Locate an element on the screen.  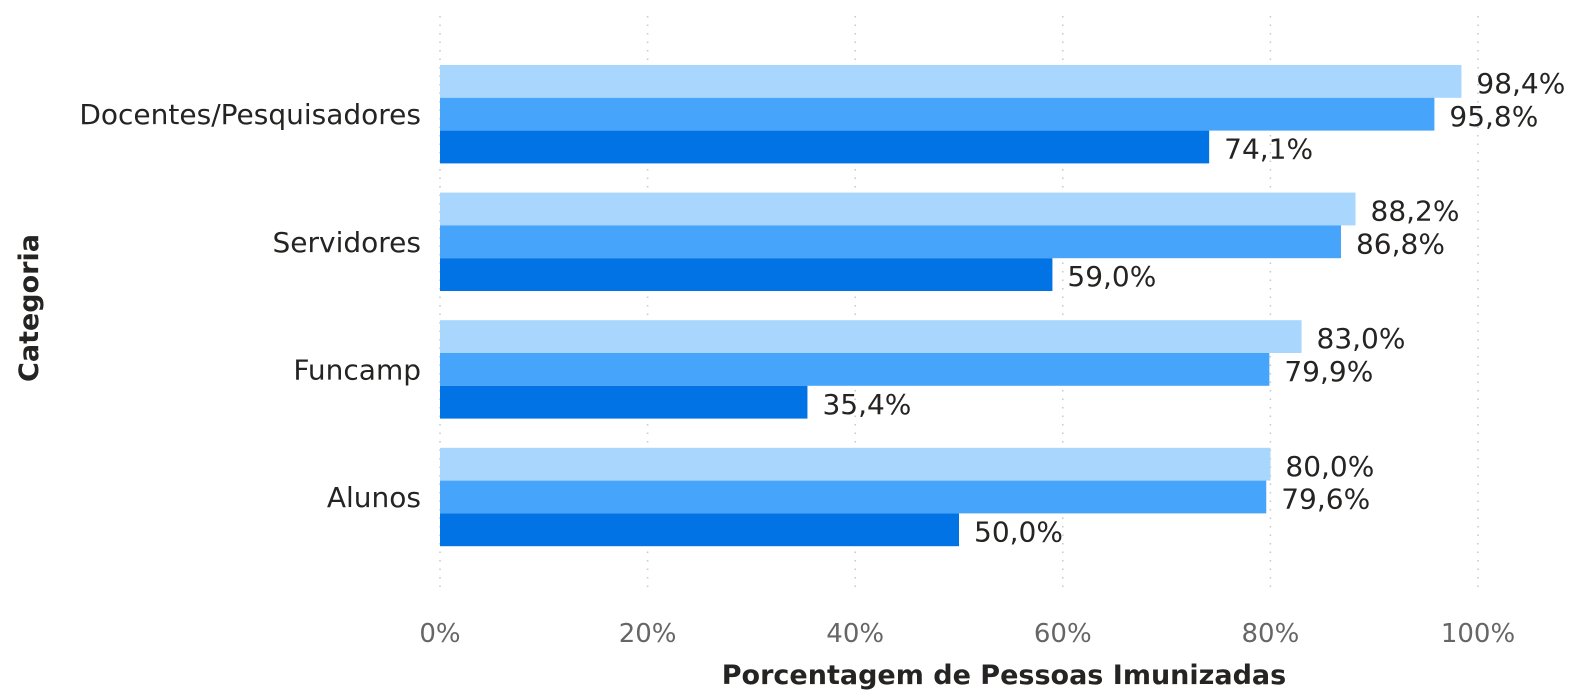
x-axis-title: Porcentagem de Pessoas Imunizadas is located at coordinates (1004, 675).